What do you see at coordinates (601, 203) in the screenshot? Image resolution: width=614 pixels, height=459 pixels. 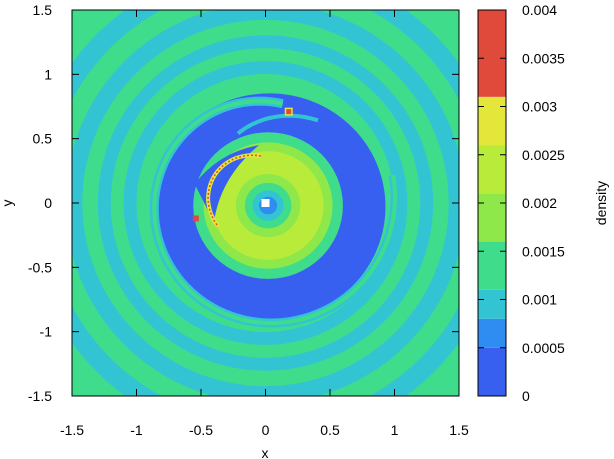 I see `colorbar-label: density` at bounding box center [601, 203].